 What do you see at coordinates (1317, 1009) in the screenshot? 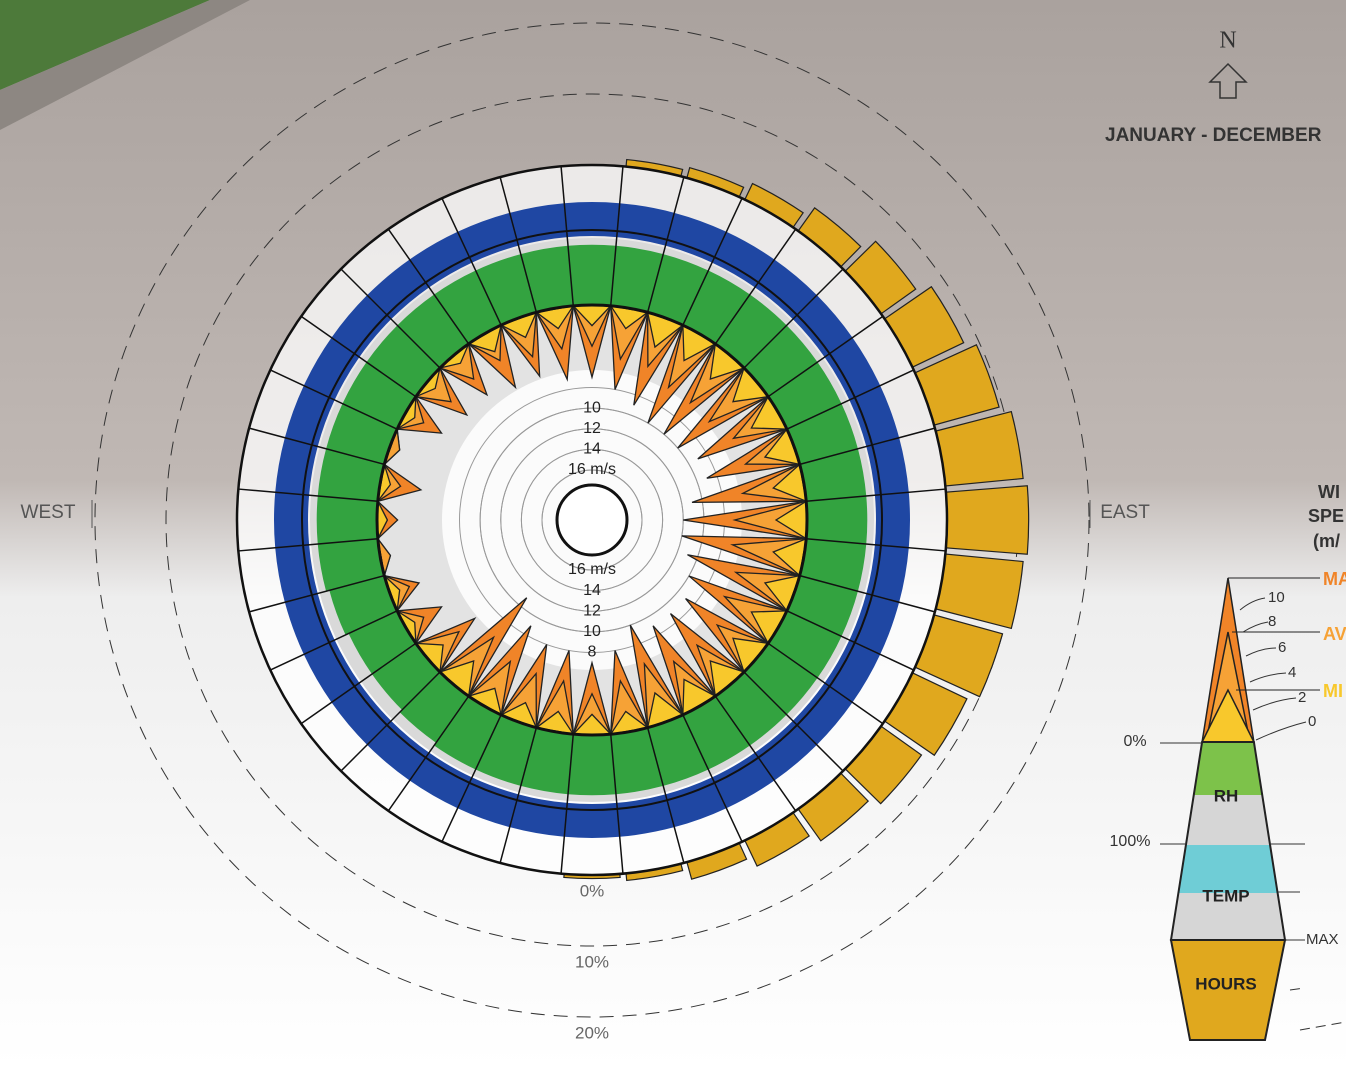
I see `legend-dash` at bounding box center [1317, 1009].